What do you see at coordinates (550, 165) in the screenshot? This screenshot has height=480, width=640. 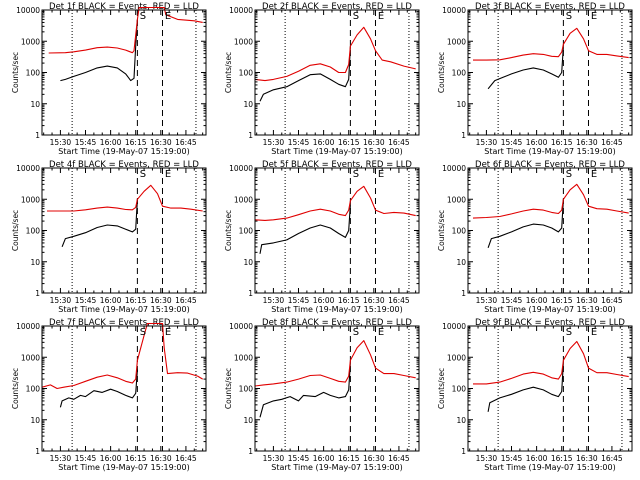 I see `panel-title: Det 6f BLACK = Events, RED = LLD` at bounding box center [550, 165].